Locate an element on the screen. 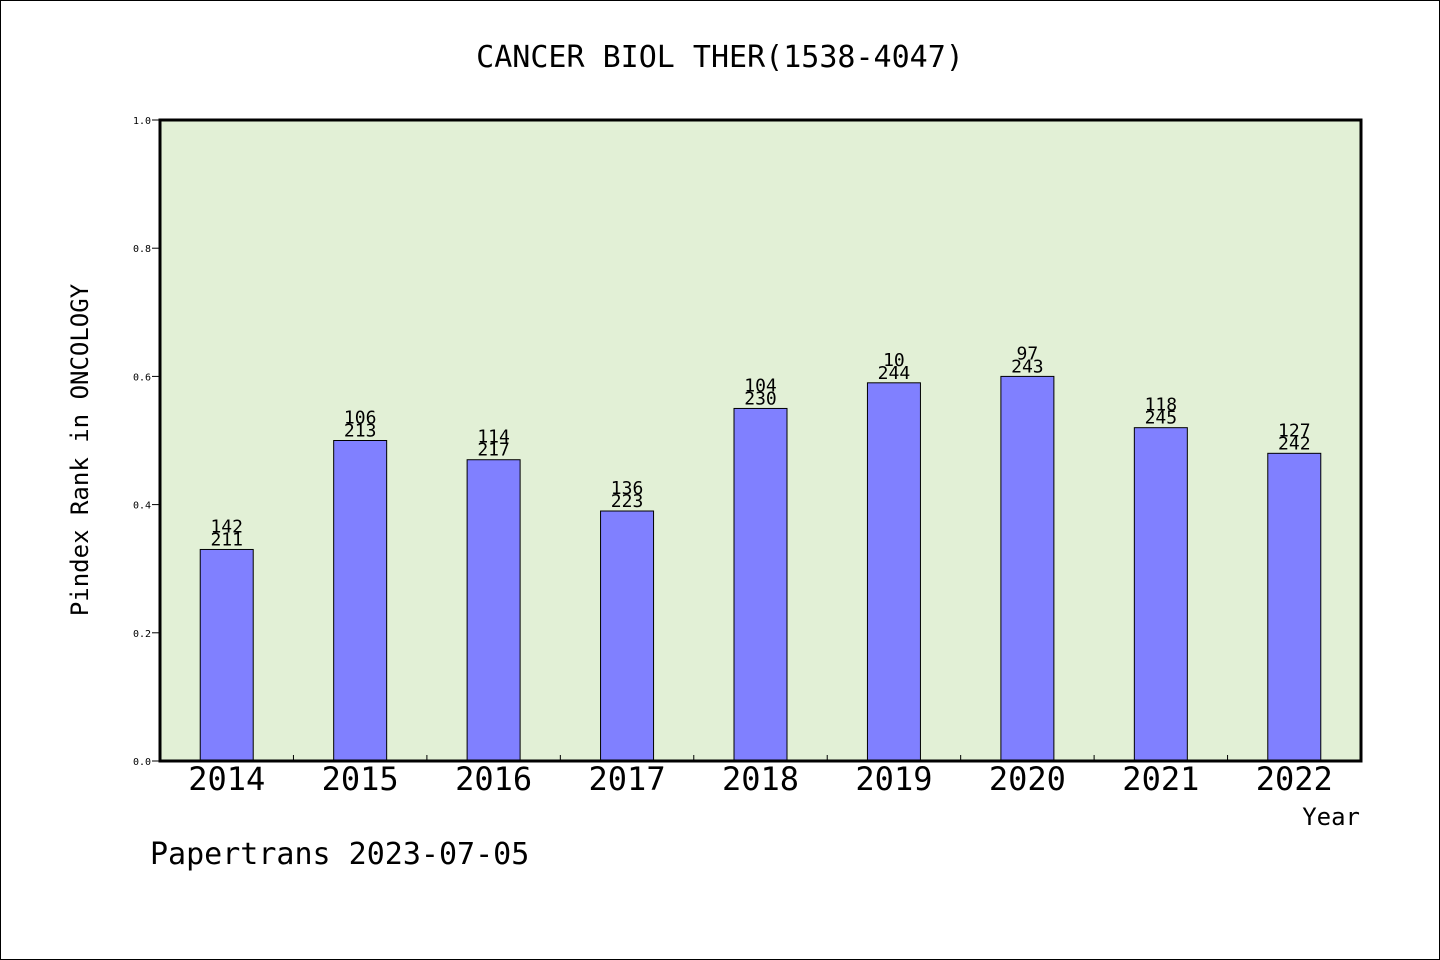 The height and width of the screenshot is (960, 1440). bar-label-top: 106 is located at coordinates (360, 418).